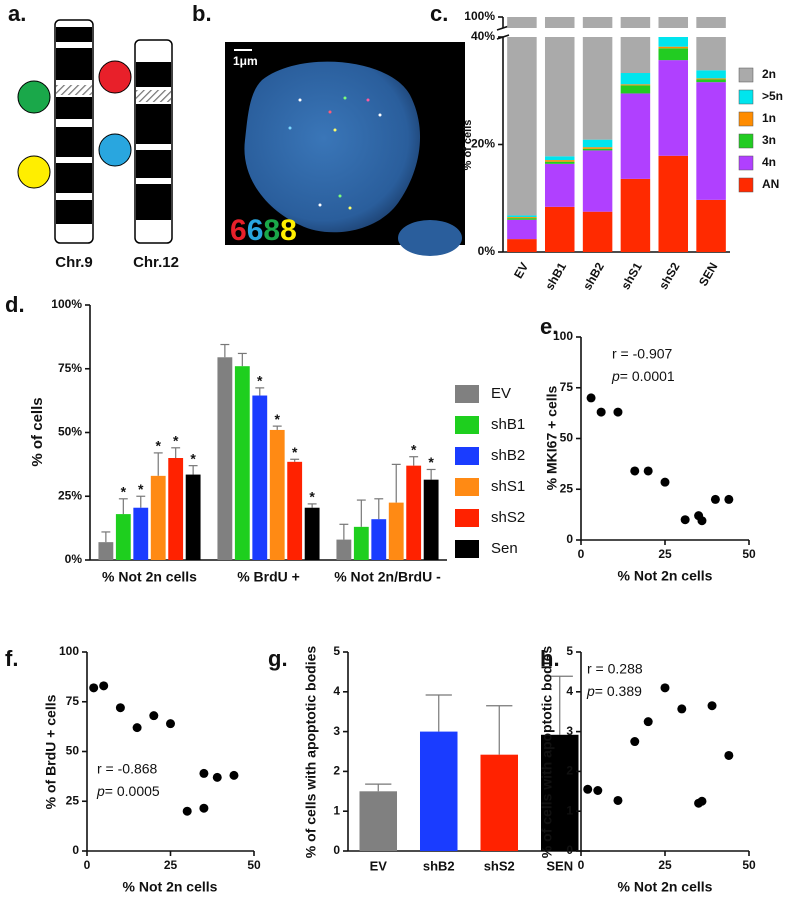 Image resolution: width=787 pixels, height=898 pixels. What do you see at coordinates (245, 61) in the screenshot?
I see `scale-bar-label: 1μm` at bounding box center [245, 61].